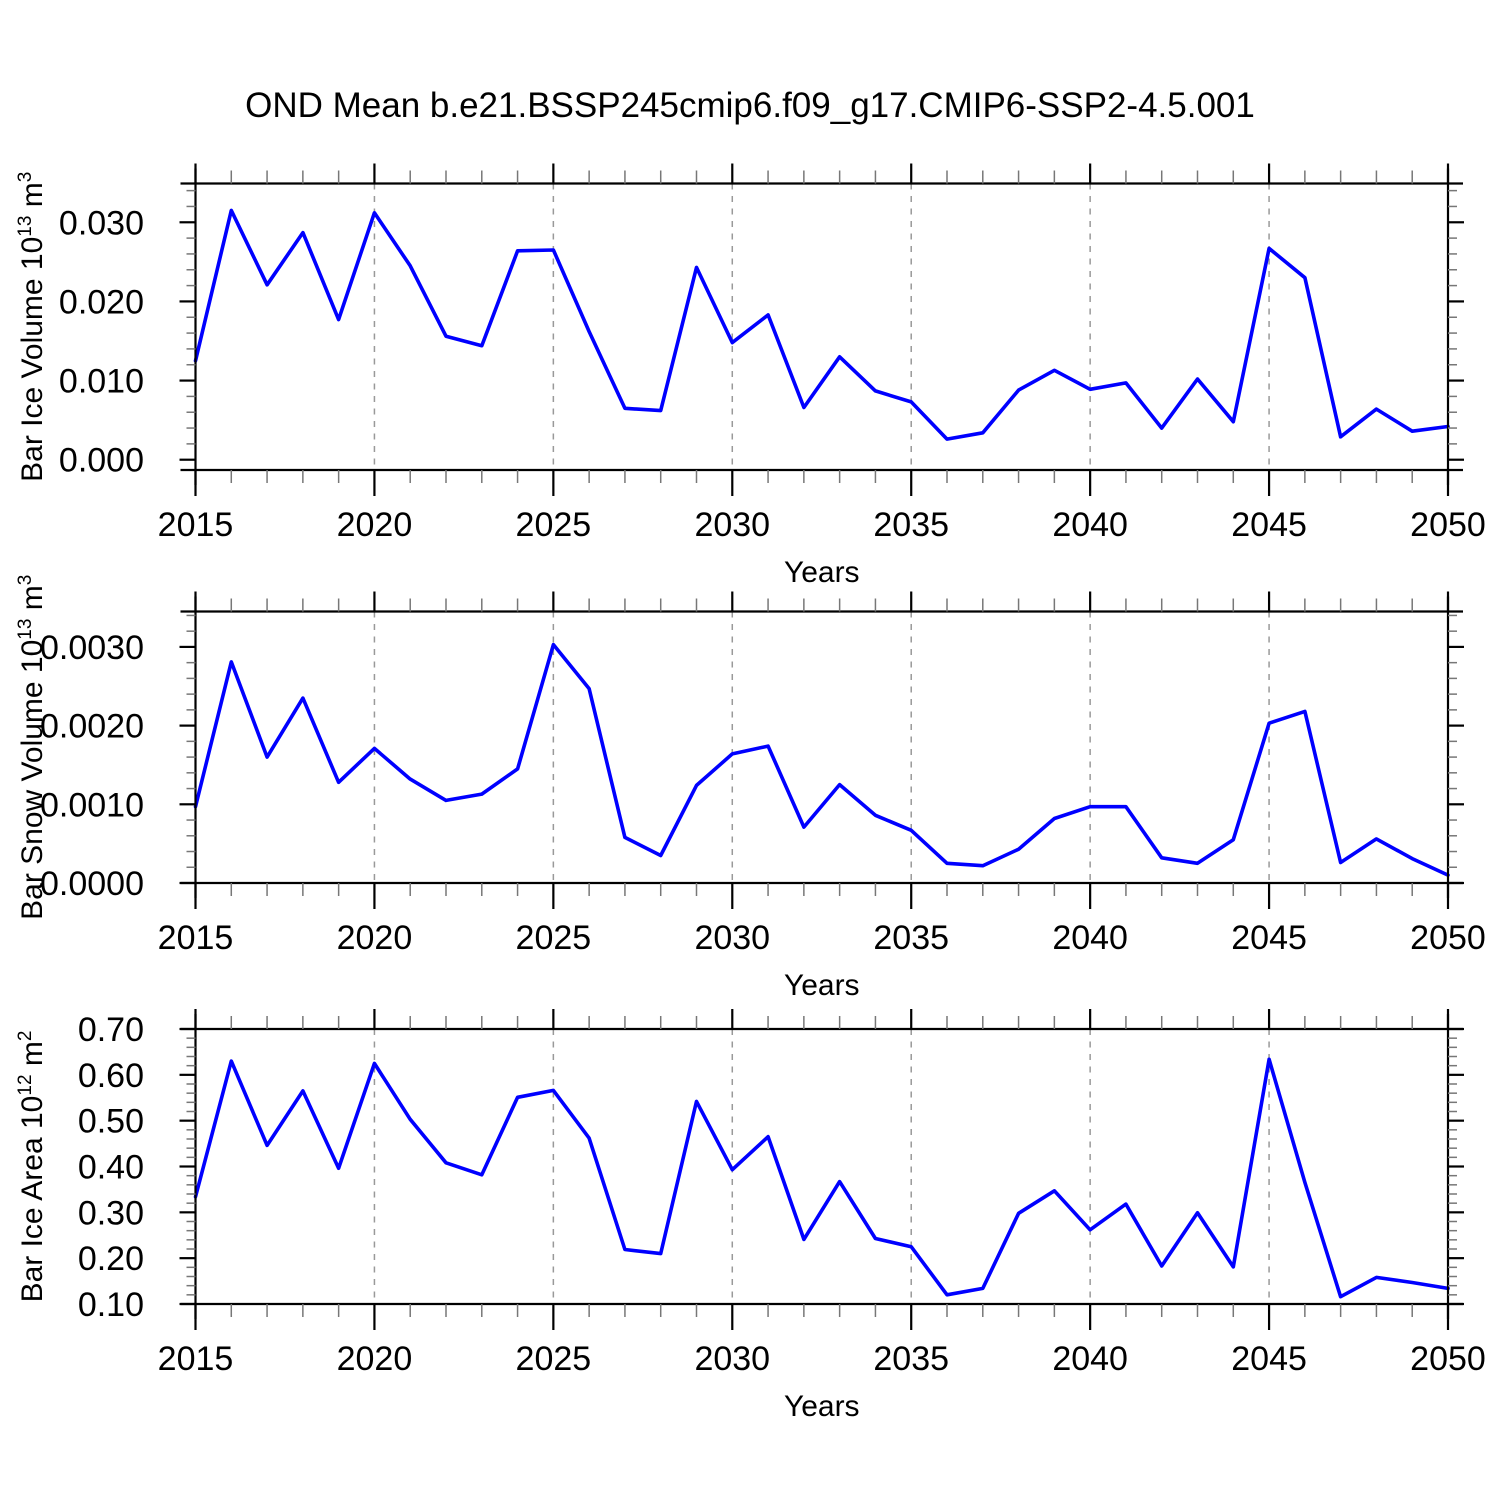 The height and width of the screenshot is (1500, 1500). Describe the element at coordinates (32, 327) in the screenshot. I see `y-axis-title: Bar Ice Volume 1013 m3` at that location.